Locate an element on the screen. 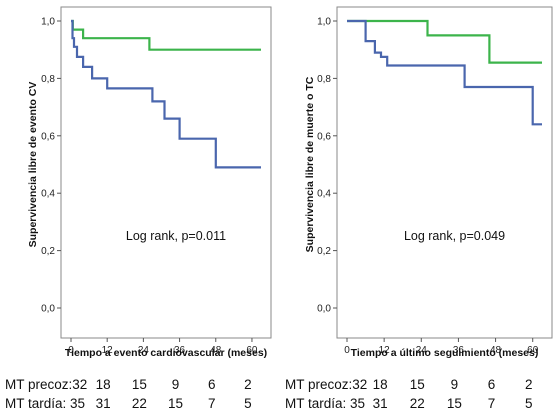  x-axis-title: Tiempo a evento cardiovascular (meses) is located at coordinates (166, 353).